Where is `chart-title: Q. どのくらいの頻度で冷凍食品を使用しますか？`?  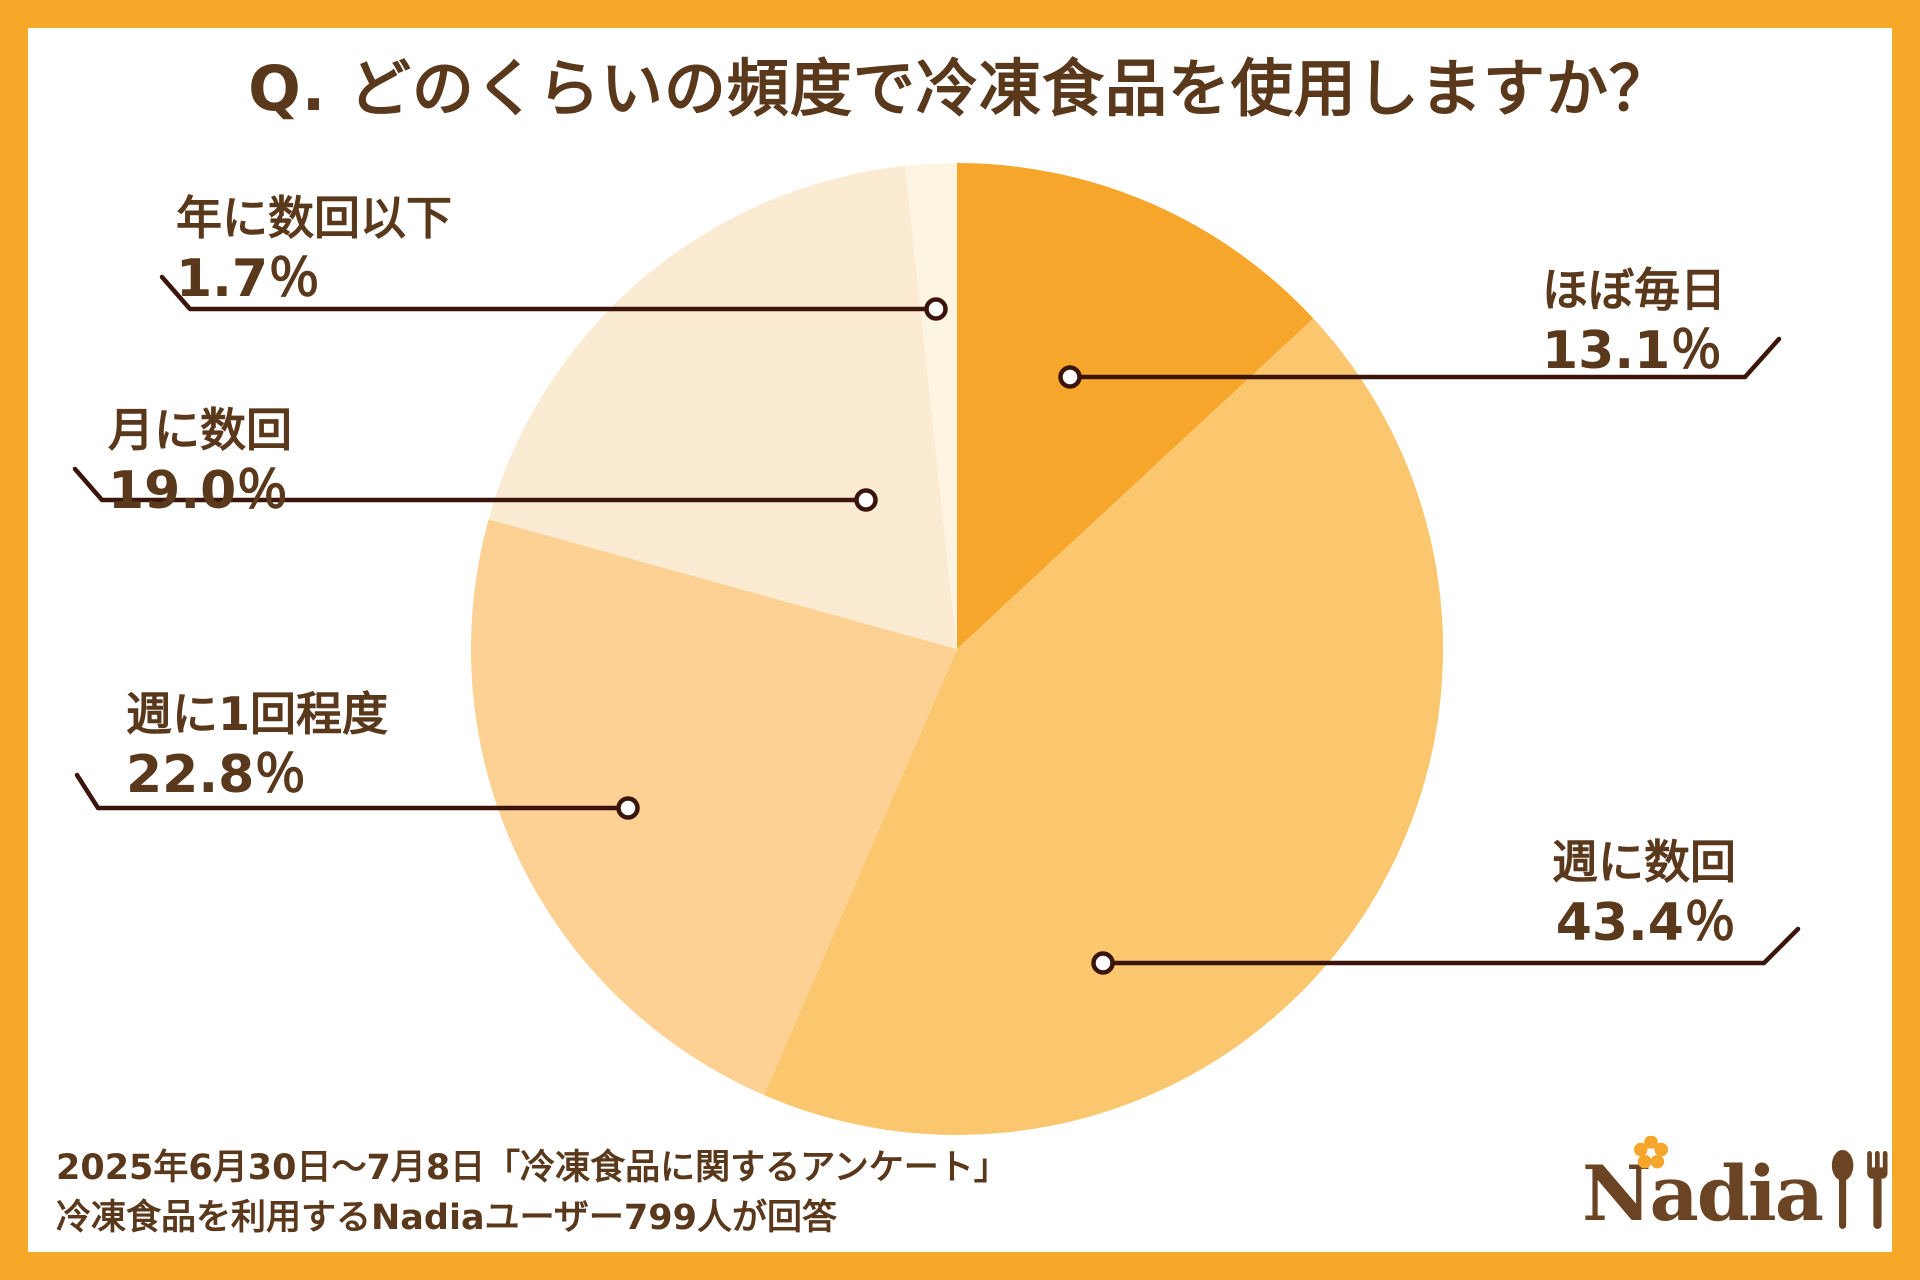 chart-title: Q. どのくらいの頻度で冷凍食品を使用しますか？ is located at coordinates (960, 88).